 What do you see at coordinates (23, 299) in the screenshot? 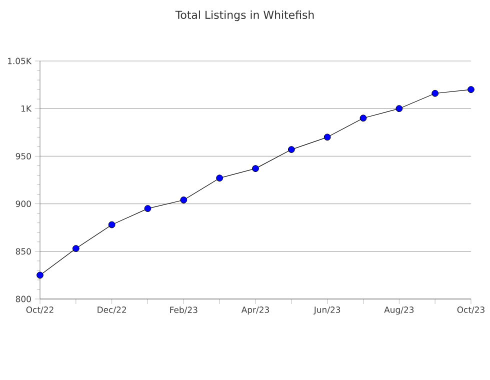
I see `y-tick-label: 800` at bounding box center [23, 299].